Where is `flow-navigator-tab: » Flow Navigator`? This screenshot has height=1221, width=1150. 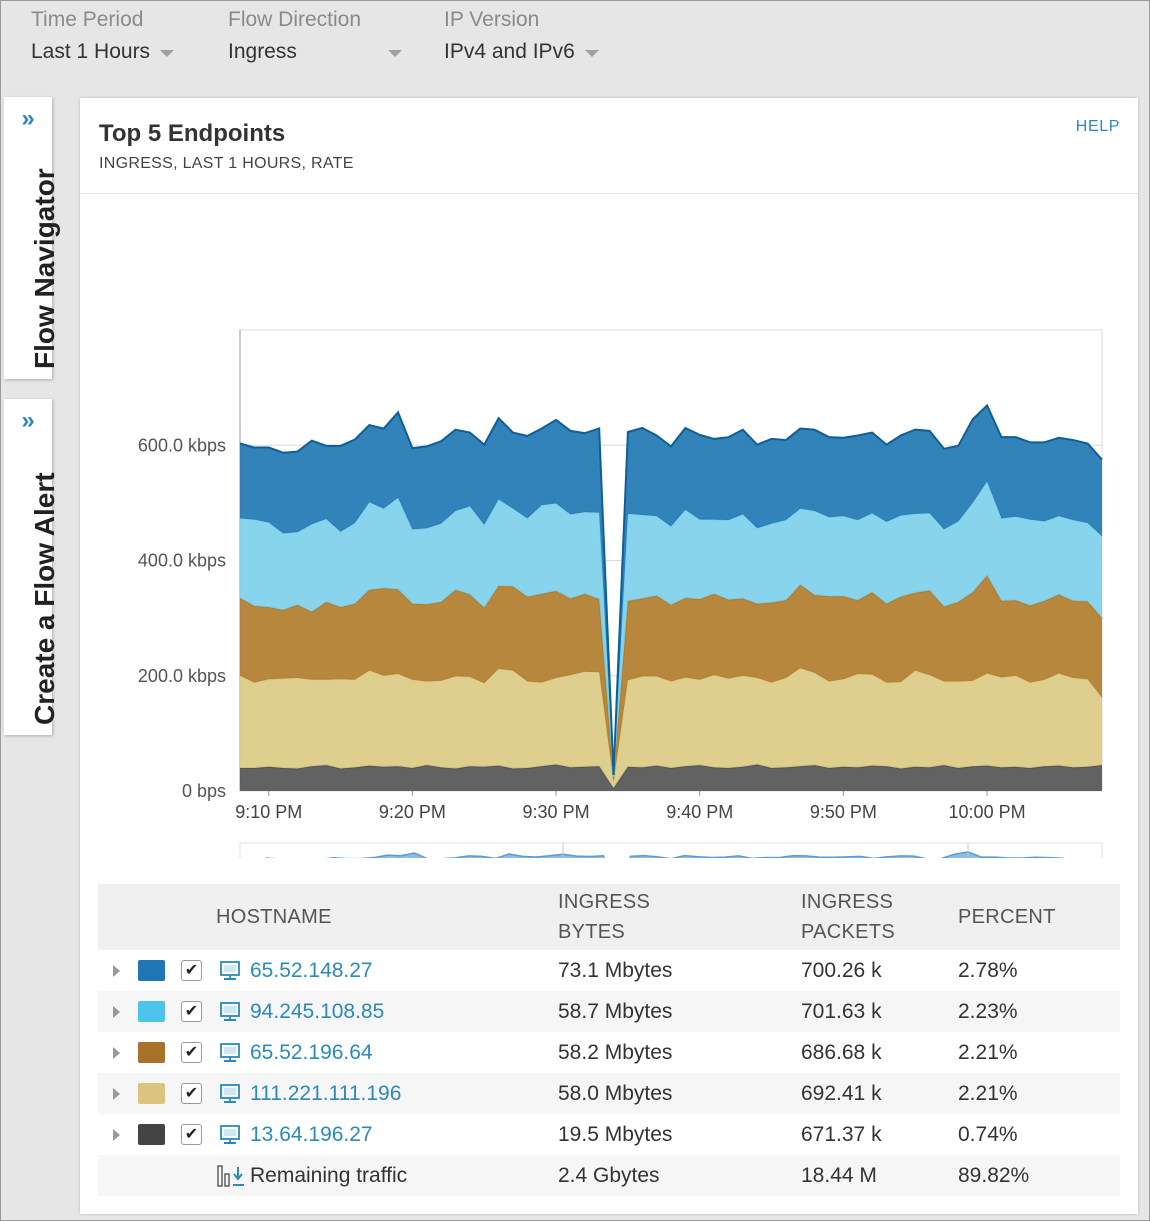
flow-navigator-tab: » Flow Navigator is located at coordinates (32, 238).